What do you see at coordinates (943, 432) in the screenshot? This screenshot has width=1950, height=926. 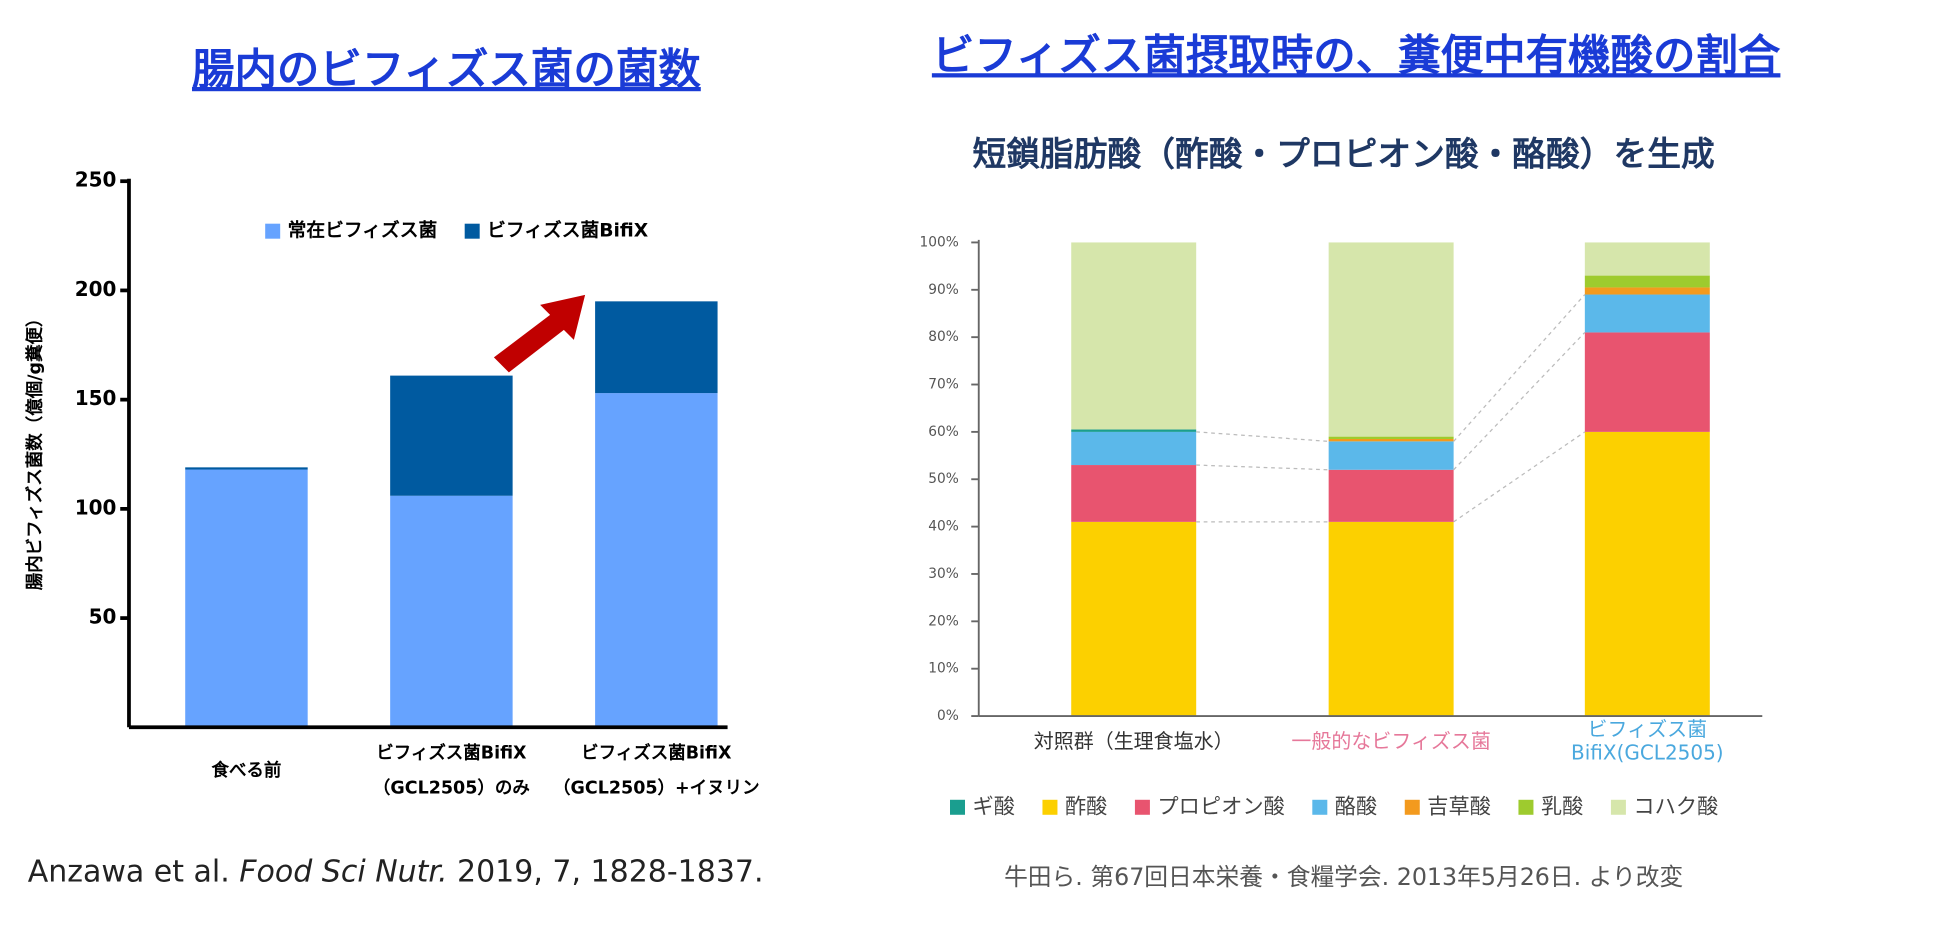 I see `y-tick-label: 60%` at bounding box center [943, 432].